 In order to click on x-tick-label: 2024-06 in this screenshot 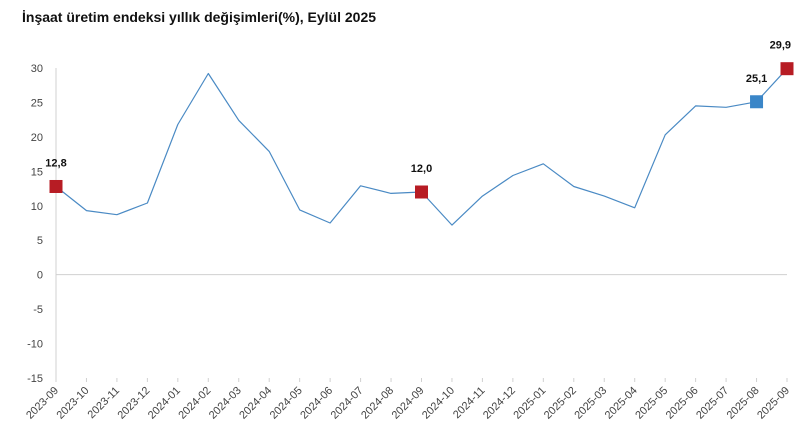, I will do `click(316, 403)`.